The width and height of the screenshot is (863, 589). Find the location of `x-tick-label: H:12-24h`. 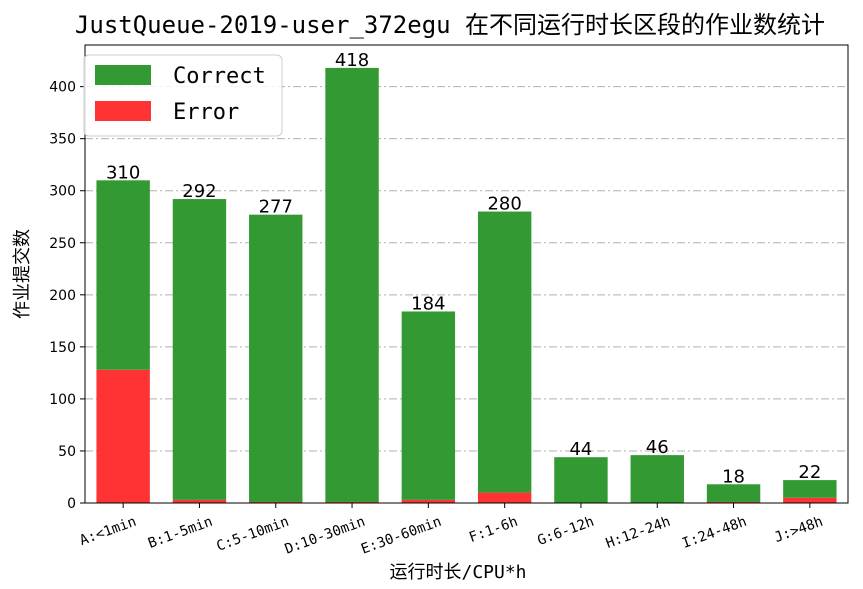

x-tick-label: H:12-24h is located at coordinates (638, 533).